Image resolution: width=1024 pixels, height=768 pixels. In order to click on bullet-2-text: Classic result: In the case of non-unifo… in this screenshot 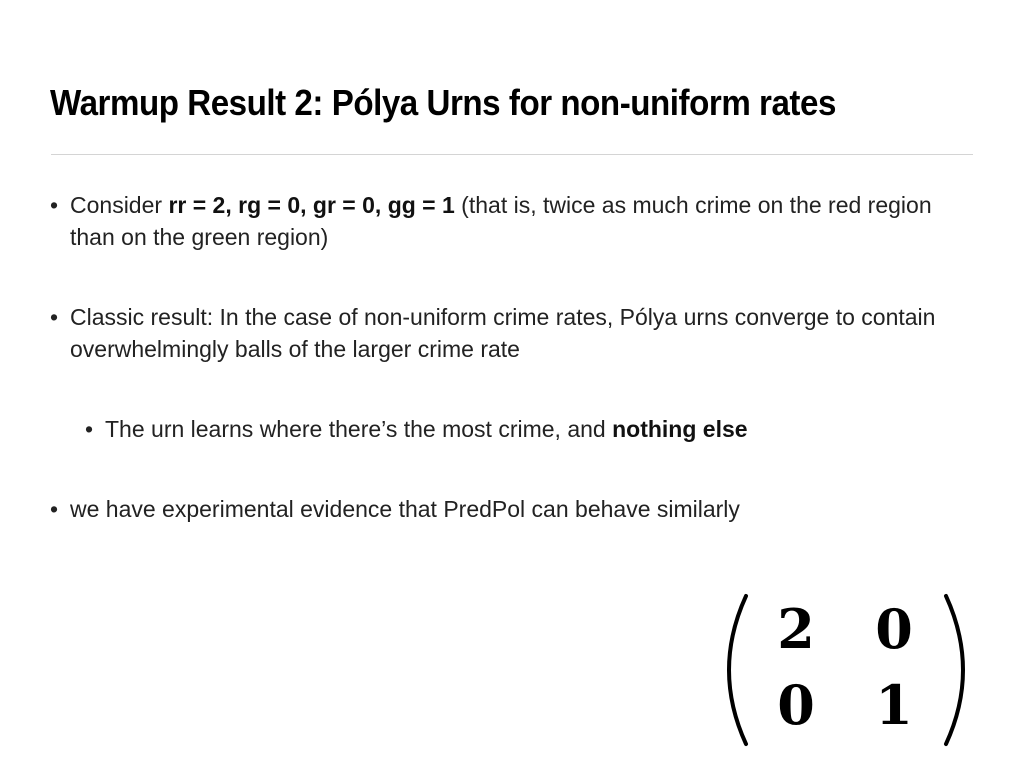, I will do `click(503, 333)`.